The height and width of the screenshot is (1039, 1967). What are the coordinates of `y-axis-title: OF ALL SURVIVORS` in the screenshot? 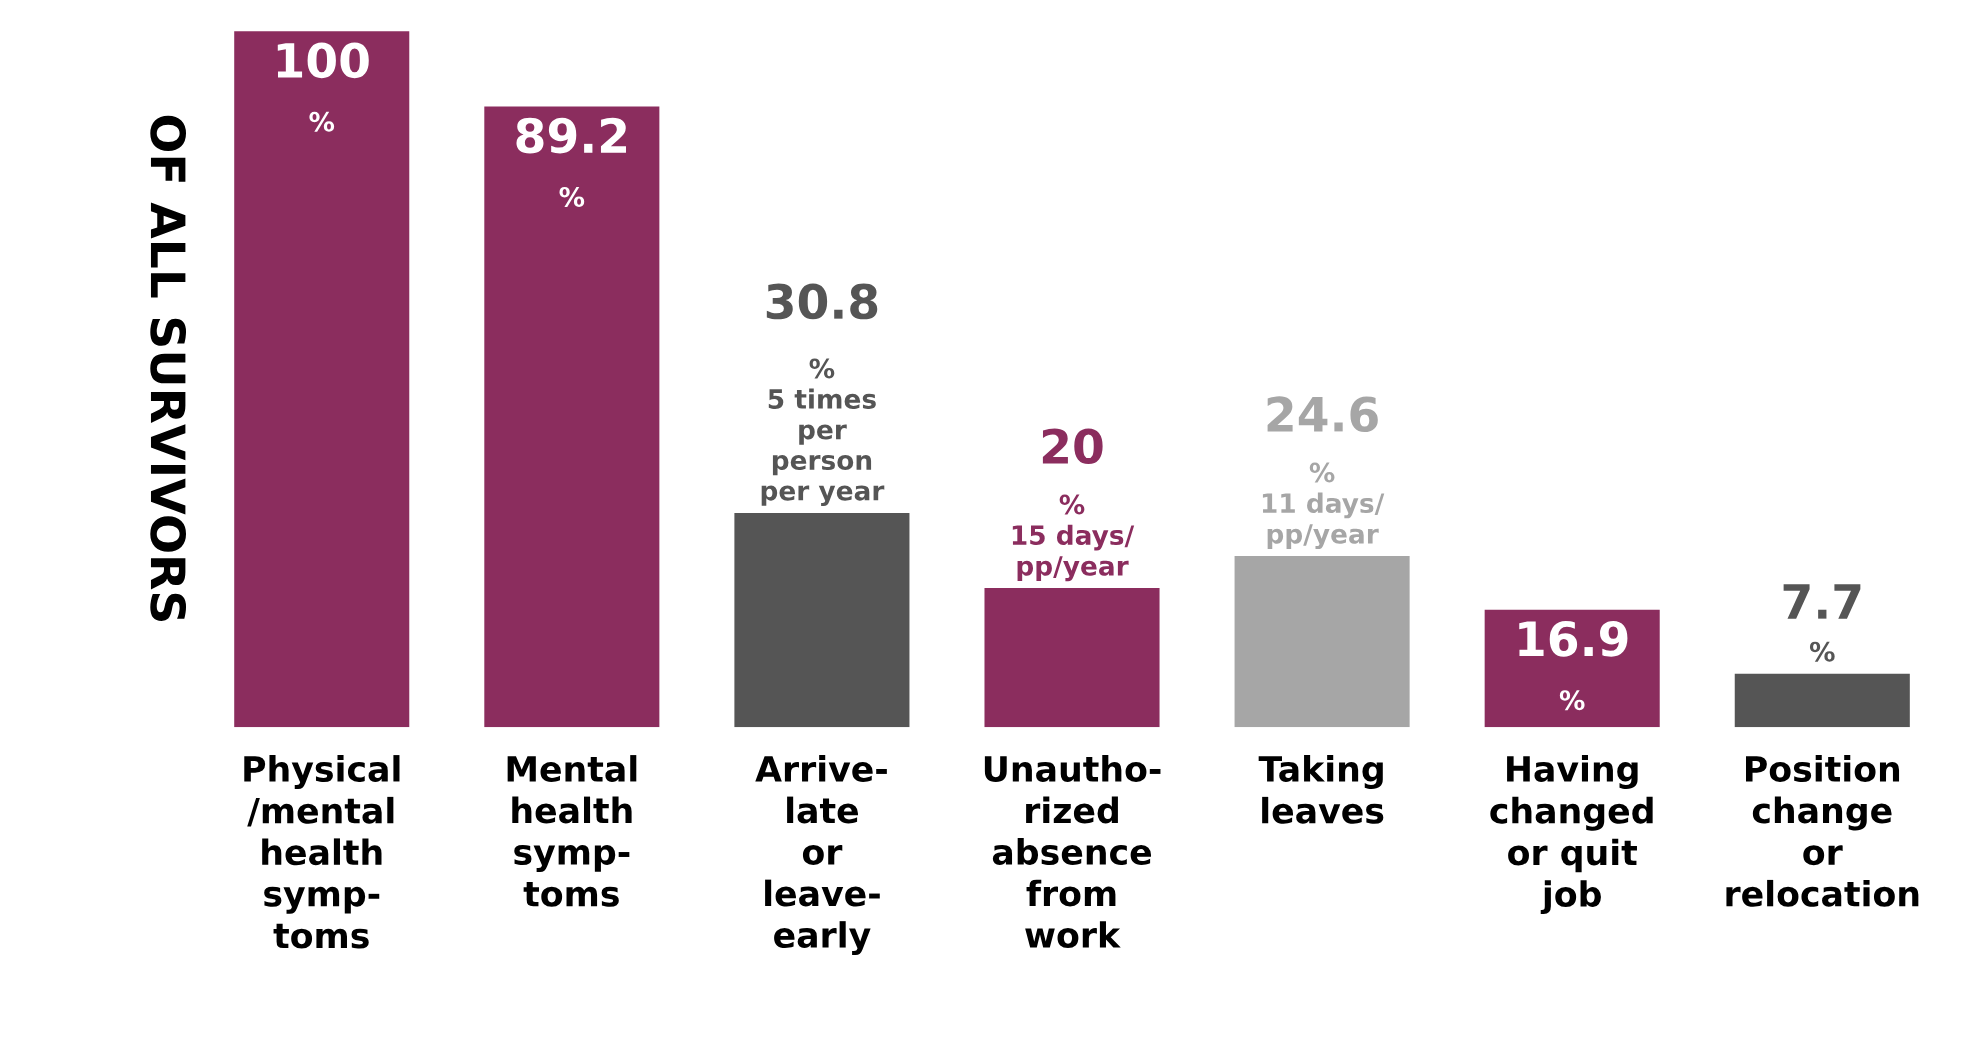 It's located at (168, 368).